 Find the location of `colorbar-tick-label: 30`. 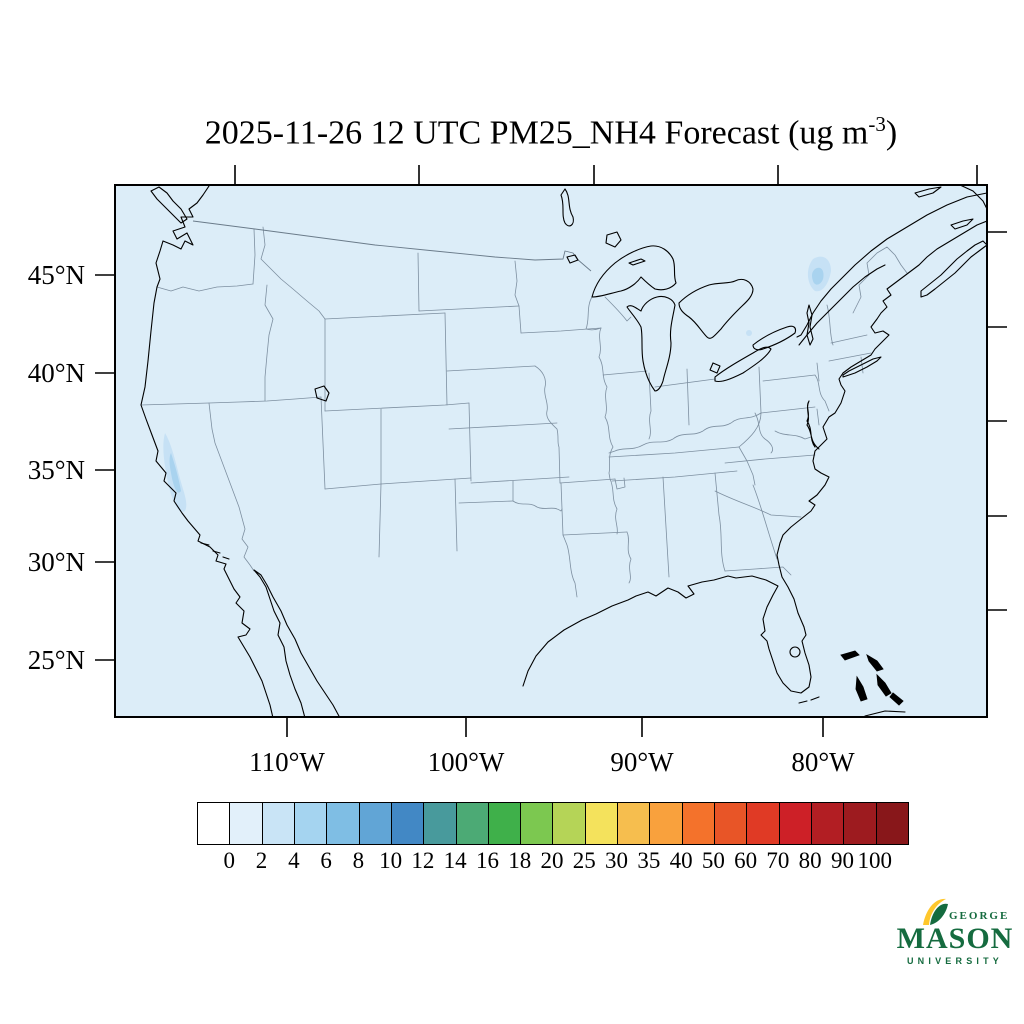

colorbar-tick-label: 30 is located at coordinates (617, 860).